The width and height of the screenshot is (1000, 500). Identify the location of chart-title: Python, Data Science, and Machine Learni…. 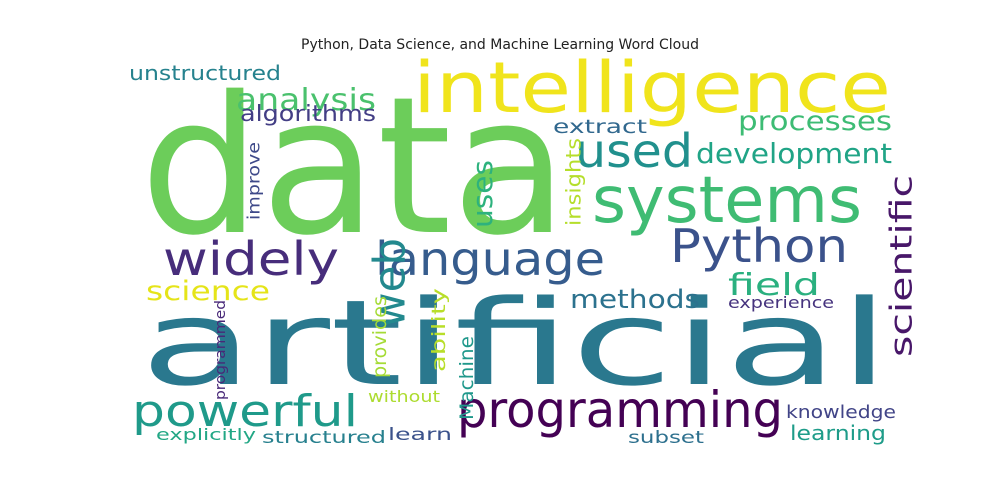
(500, 45).